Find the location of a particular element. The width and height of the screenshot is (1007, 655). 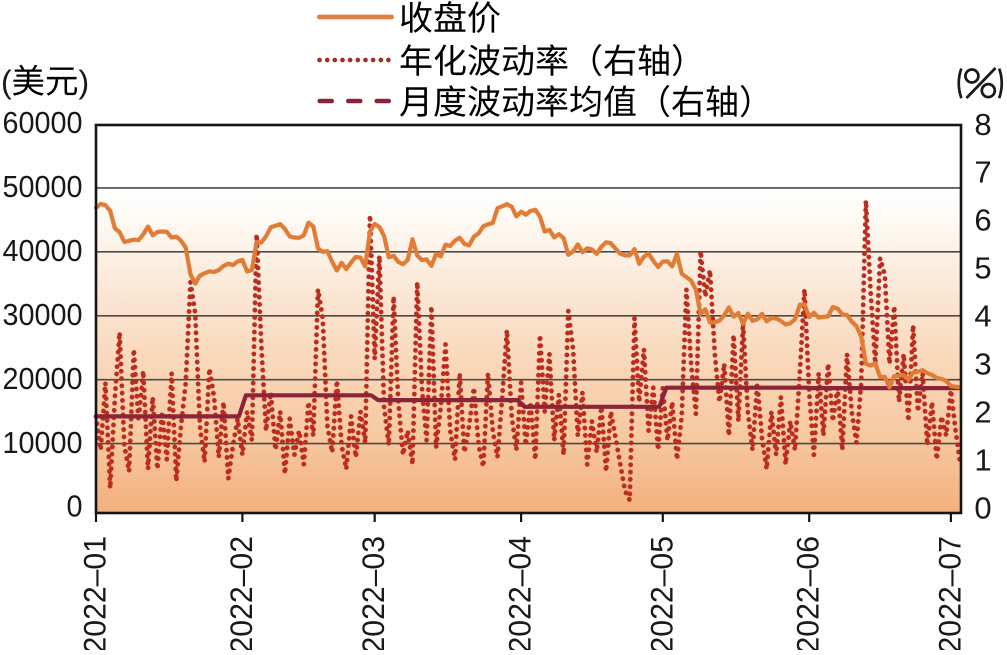

svg-text: 6 is located at coordinates (982, 220).